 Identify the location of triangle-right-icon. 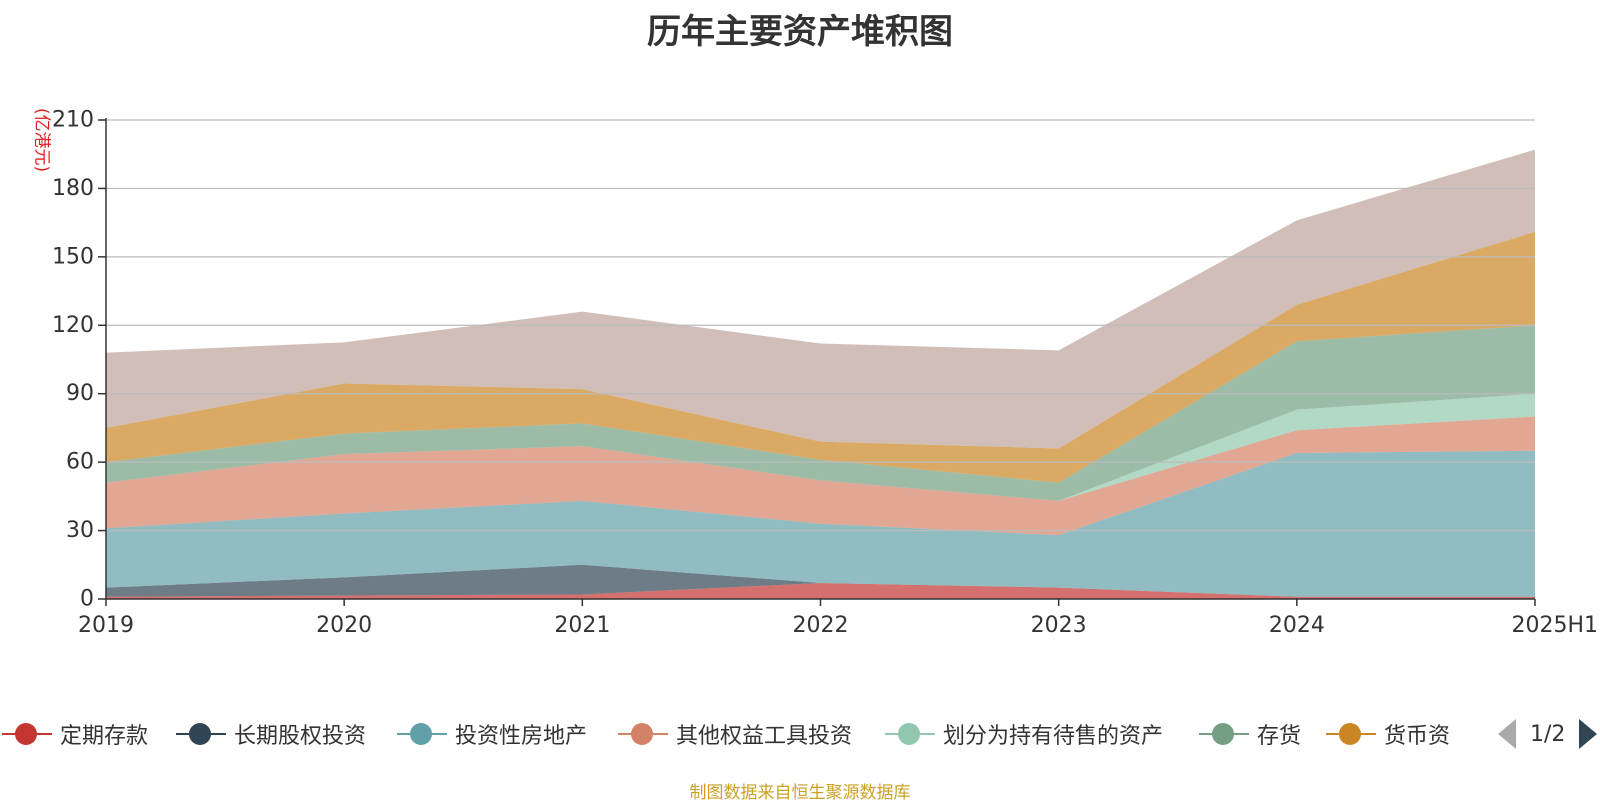
(1588, 734).